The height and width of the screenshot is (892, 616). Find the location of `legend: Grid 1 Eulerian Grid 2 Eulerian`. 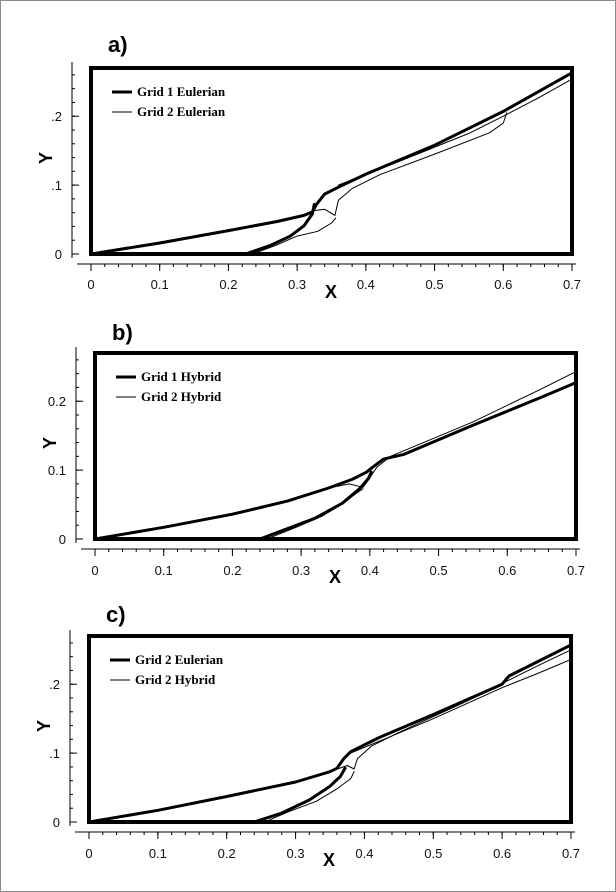

legend: Grid 1 Eulerian Grid 2 Eulerian is located at coordinates (169, 101).